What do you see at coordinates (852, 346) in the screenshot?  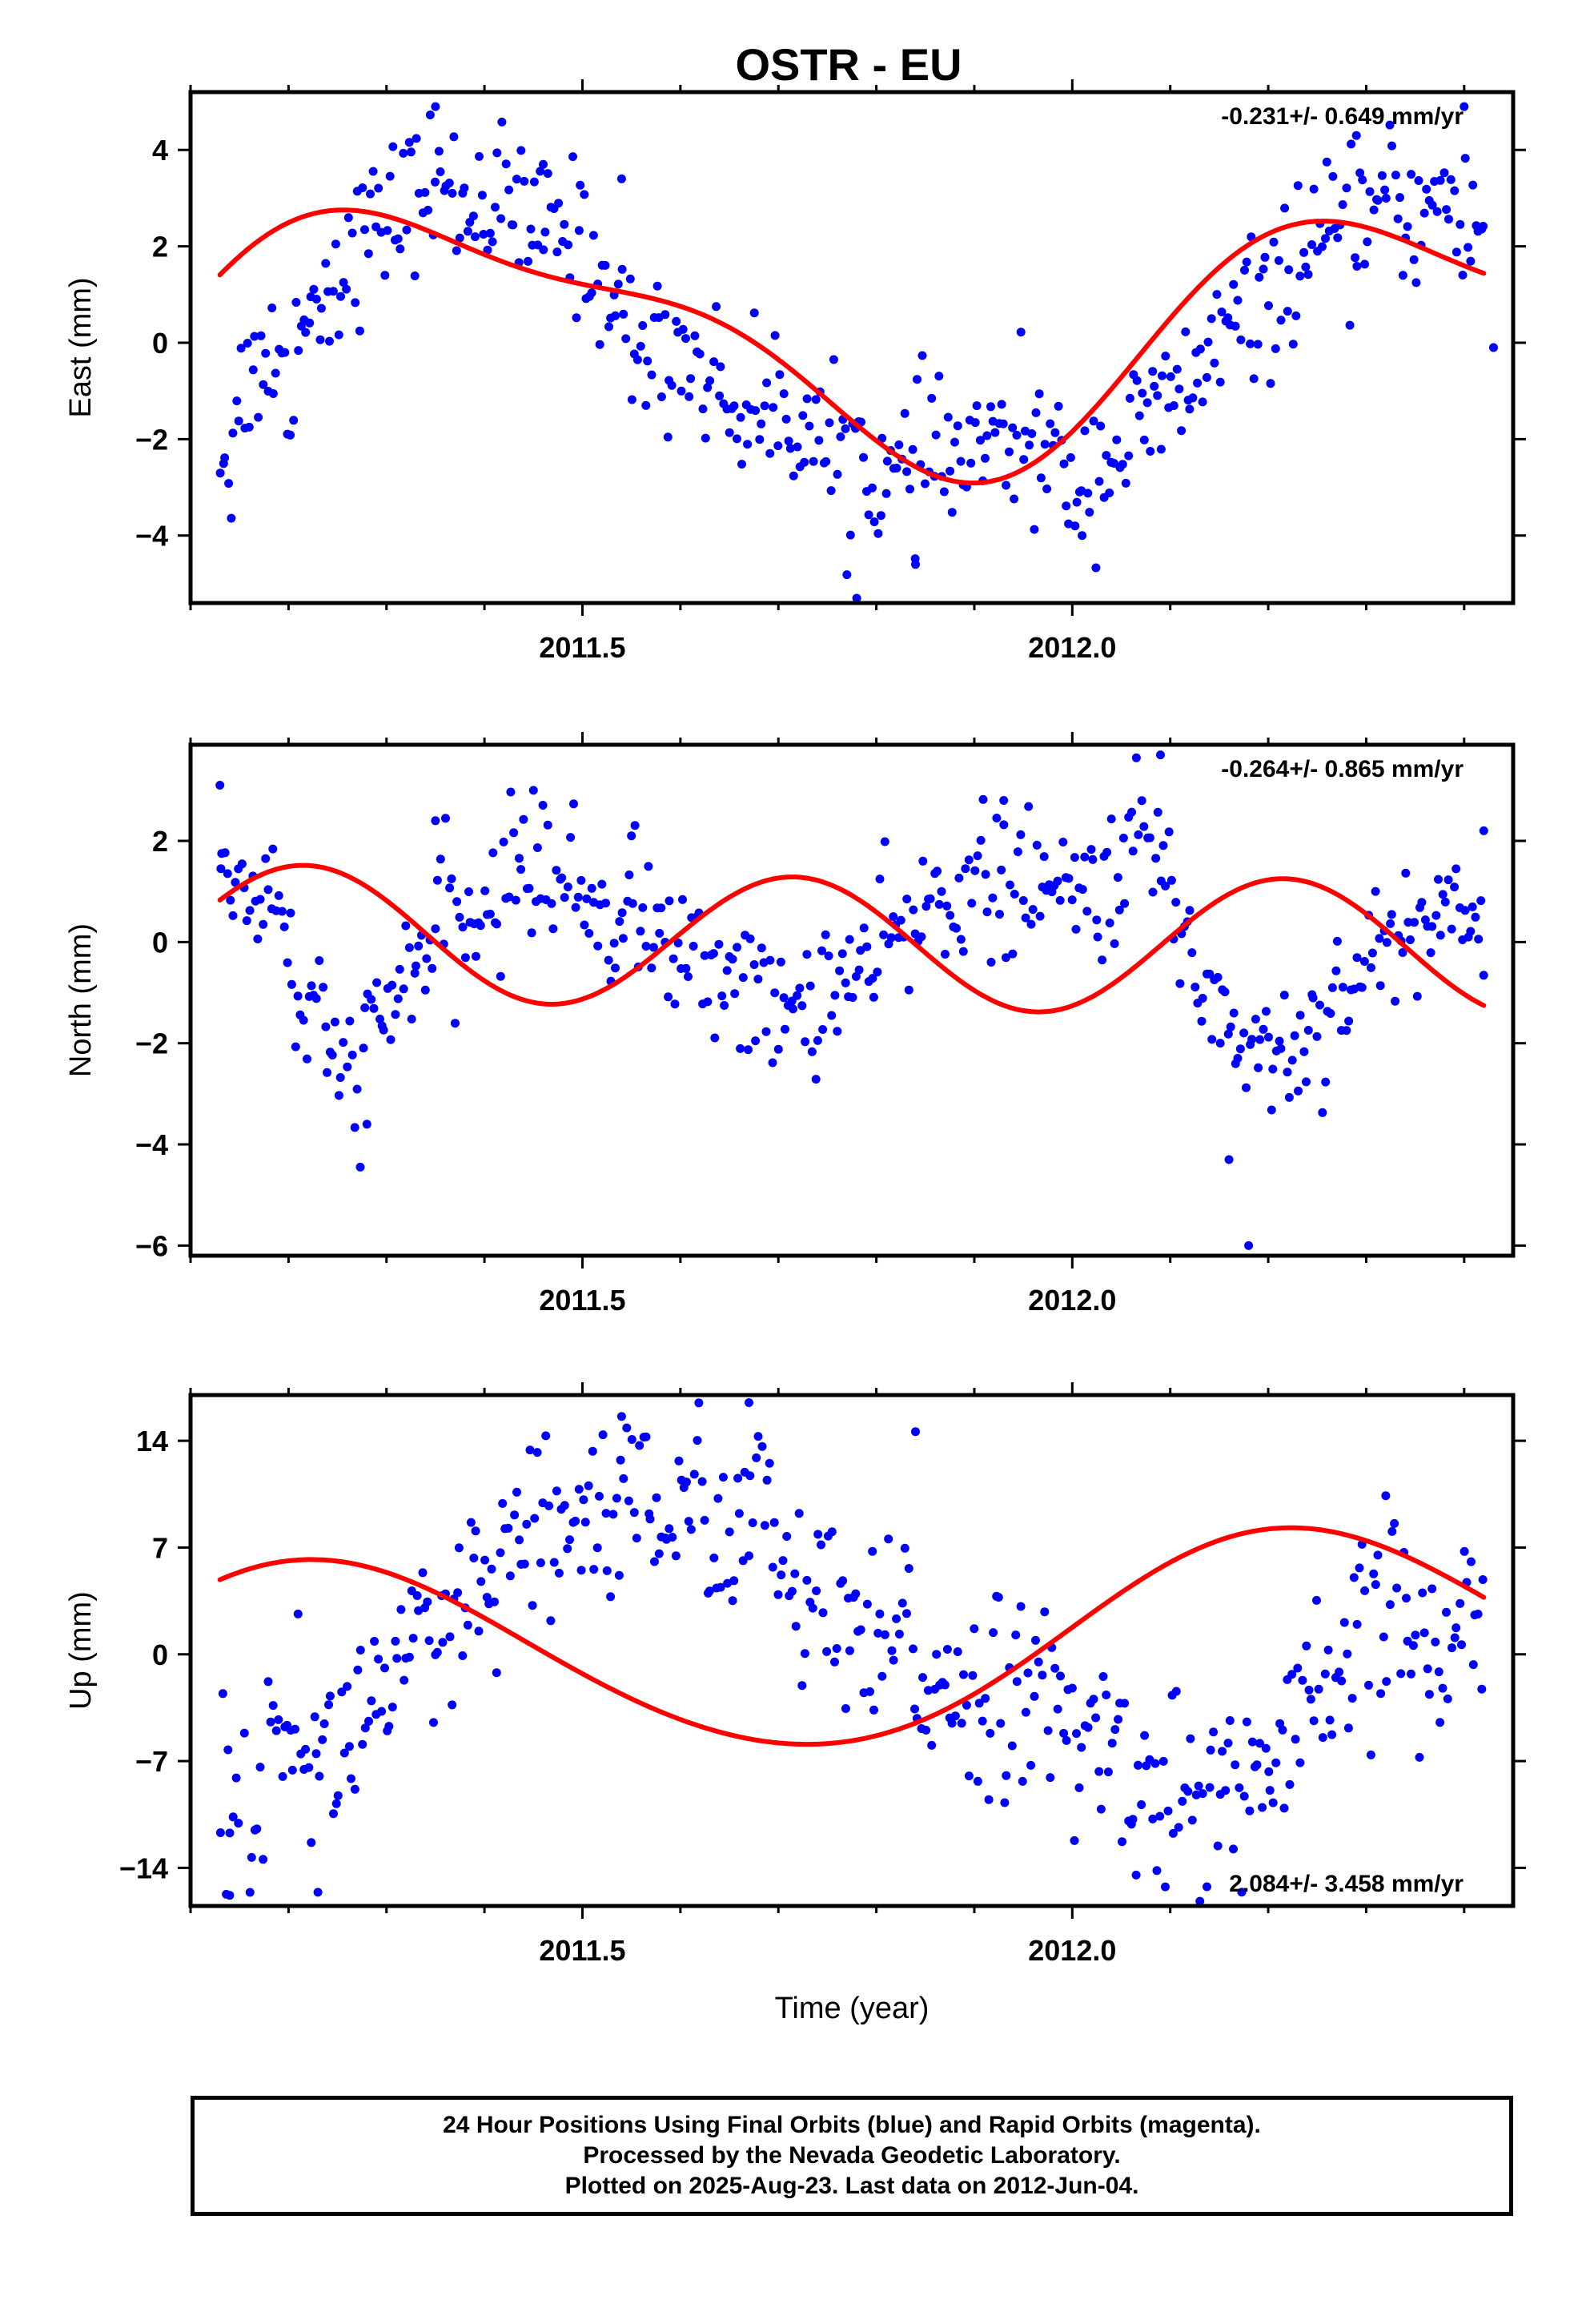 I see `east-model-curve` at bounding box center [852, 346].